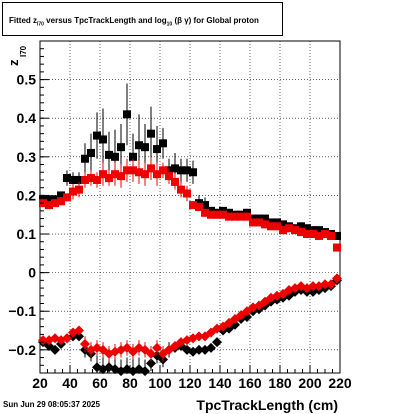 This screenshot has width=400, height=414. I want to click on y-axis-label: z, so click(13, 62).